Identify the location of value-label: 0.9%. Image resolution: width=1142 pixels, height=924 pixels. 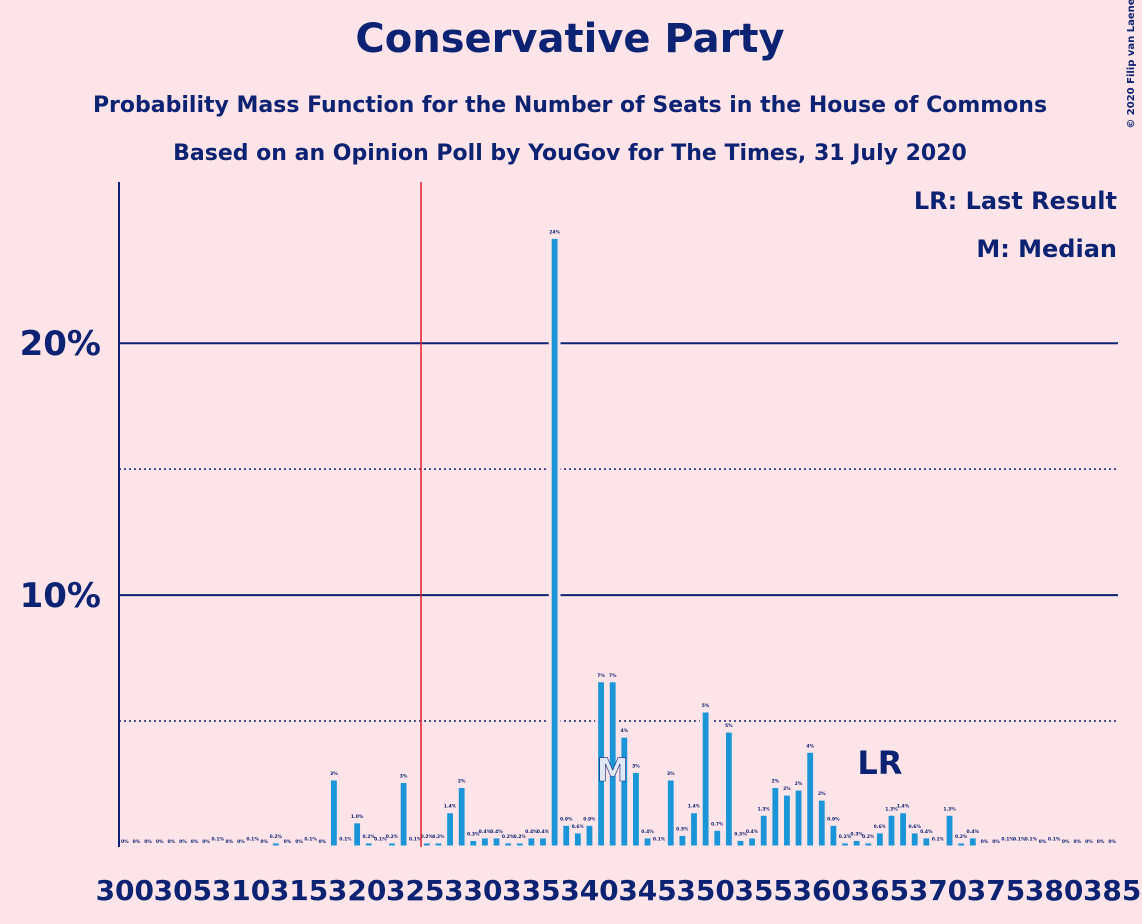
(589, 819).